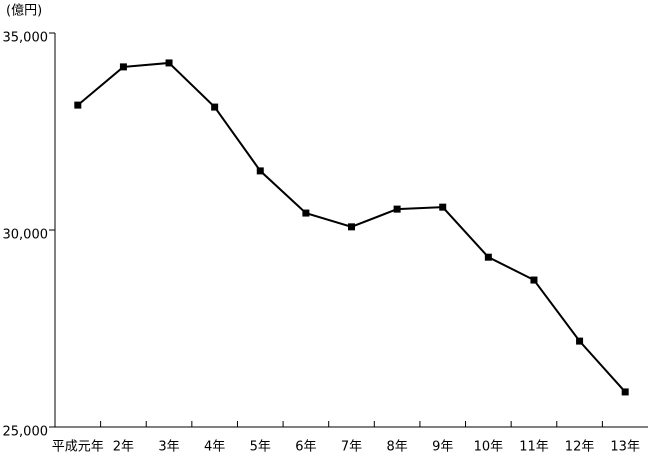 This screenshot has height=460, width=648. Describe the element at coordinates (396, 447) in the screenshot. I see `x-tick-label: 8年` at that location.